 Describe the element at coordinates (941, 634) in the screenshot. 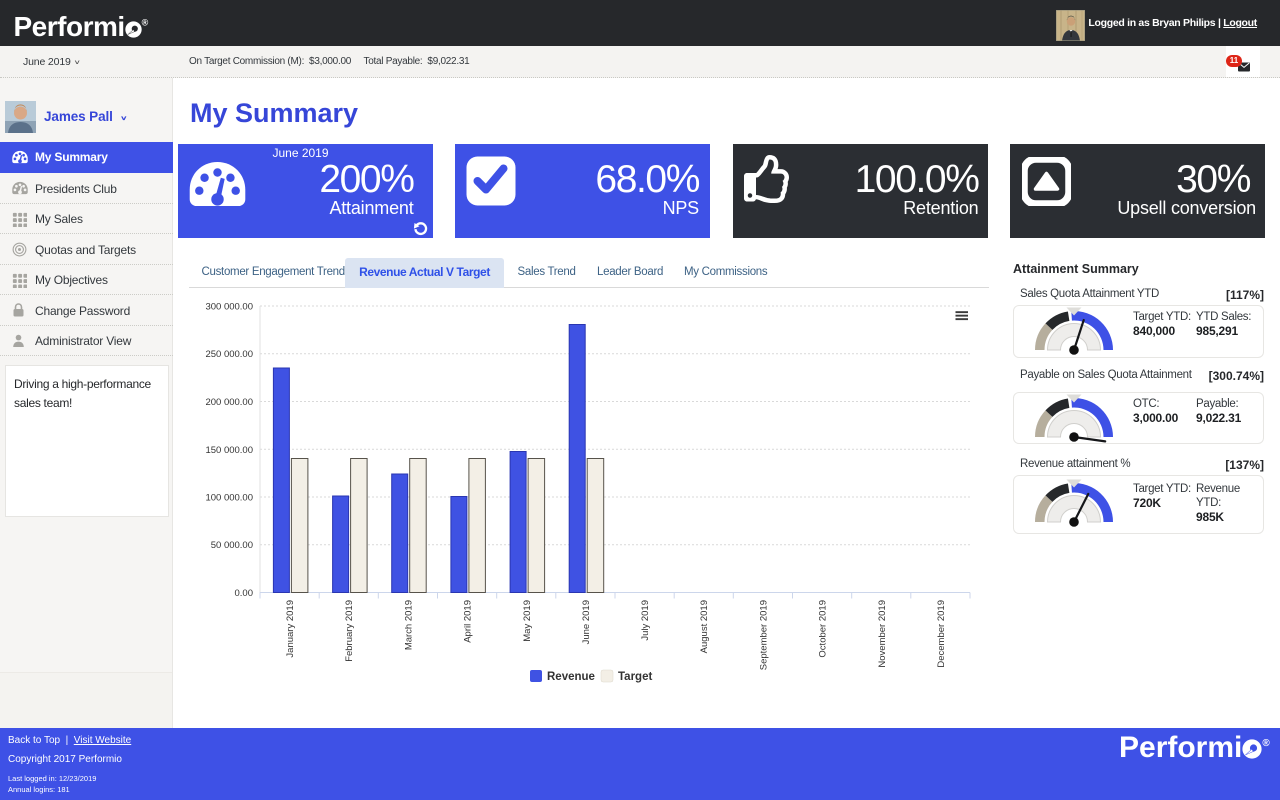

I see `svg-text: December 2019` at that location.